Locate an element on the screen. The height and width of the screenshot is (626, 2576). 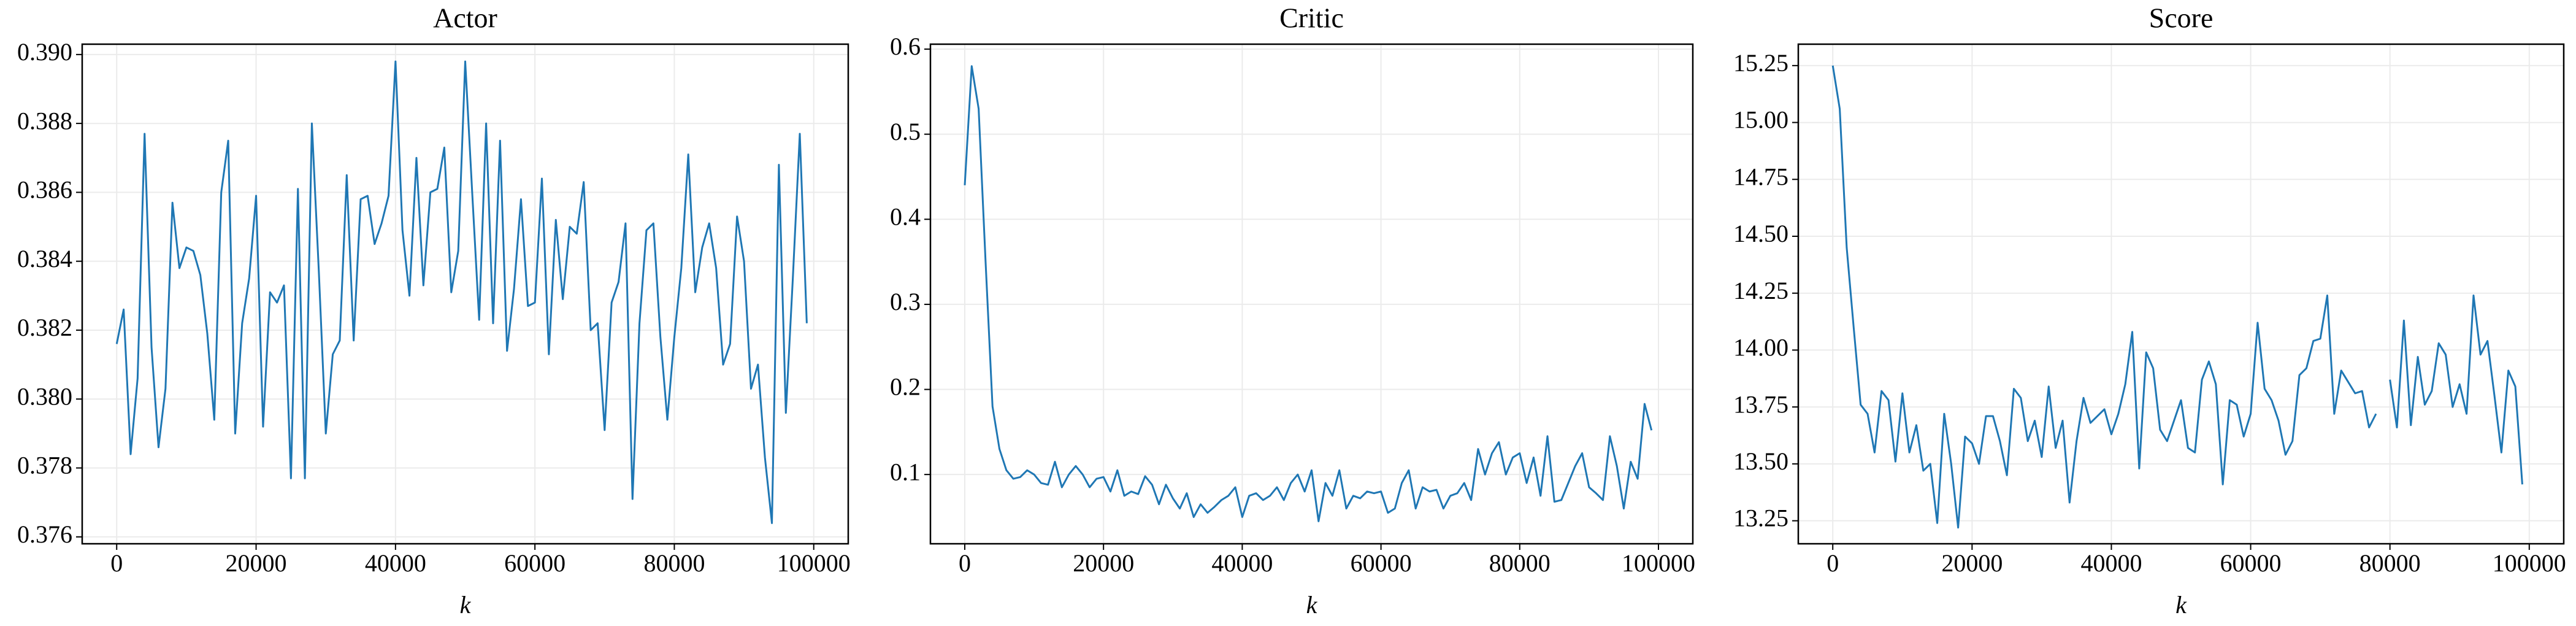
y-tick-label: 0.378 is located at coordinates (44, 466).